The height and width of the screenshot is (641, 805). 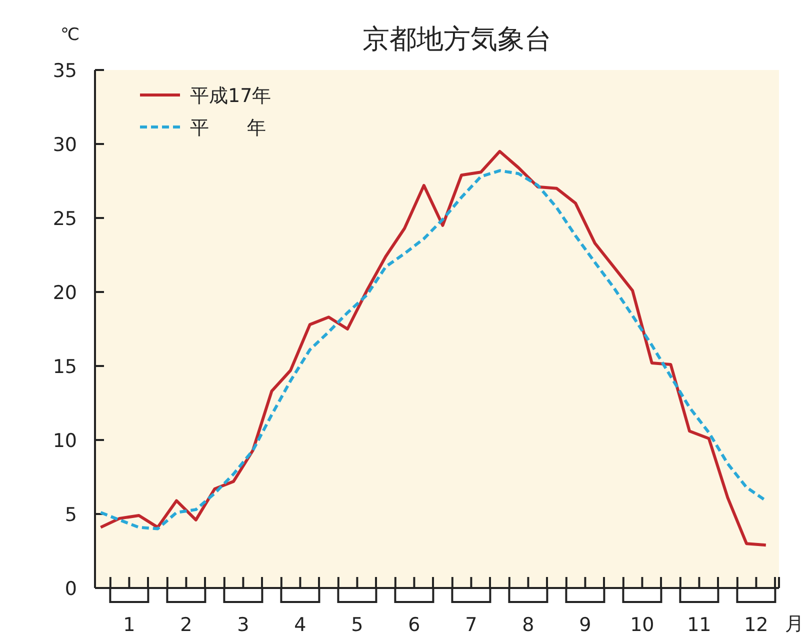 What do you see at coordinates (64, 293) in the screenshot?
I see `y-tick-label: 20` at bounding box center [64, 293].